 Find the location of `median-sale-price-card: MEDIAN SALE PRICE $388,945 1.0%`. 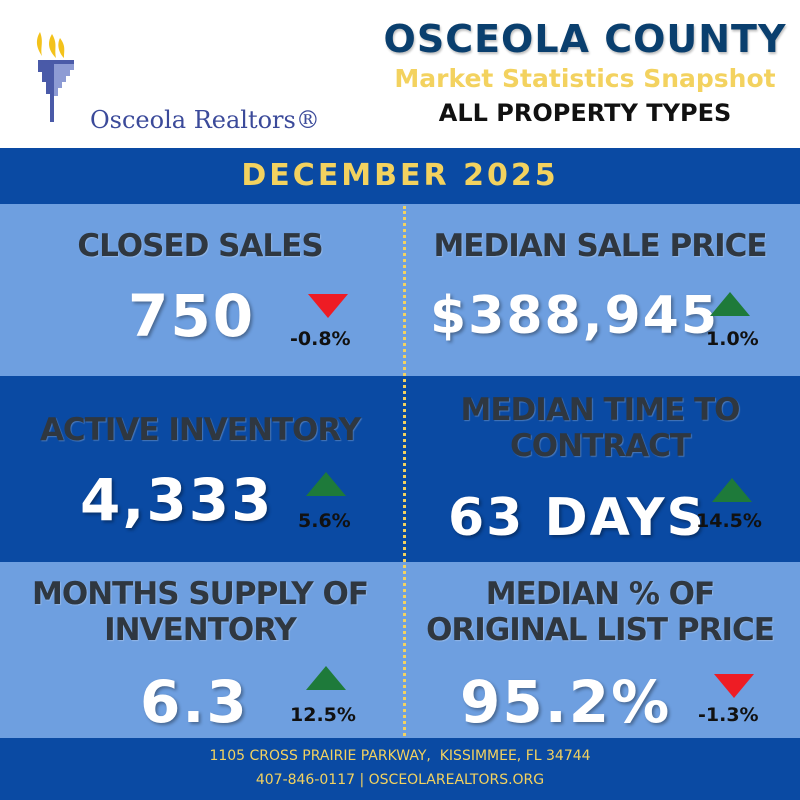

median-sale-price-card: MEDIAN SALE PRICE $388,945 1.0% is located at coordinates (600, 290).